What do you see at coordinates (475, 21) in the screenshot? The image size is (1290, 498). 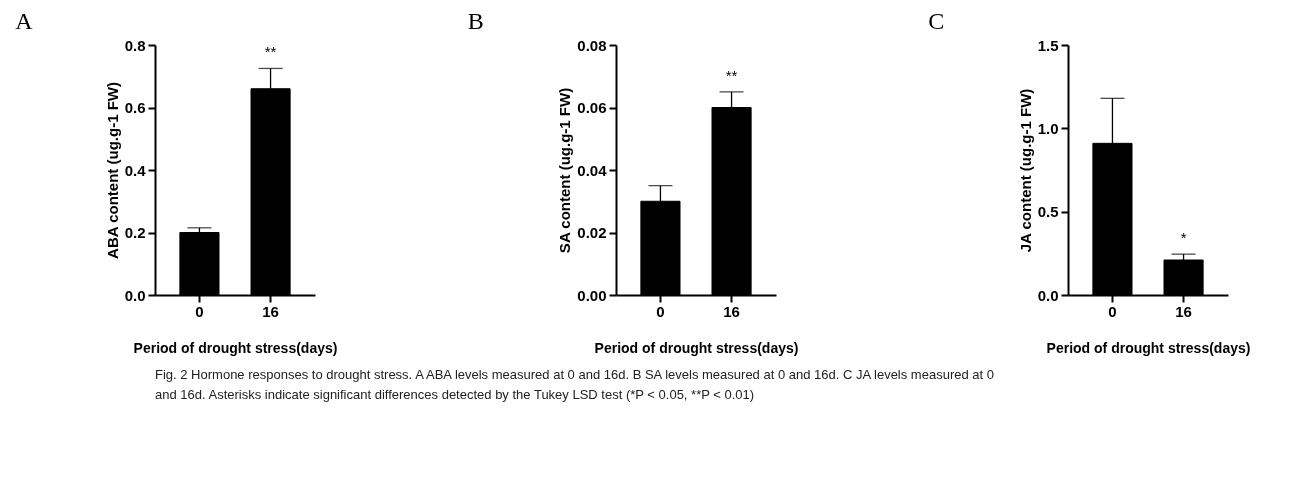 I see `chart-title: B` at bounding box center [475, 21].